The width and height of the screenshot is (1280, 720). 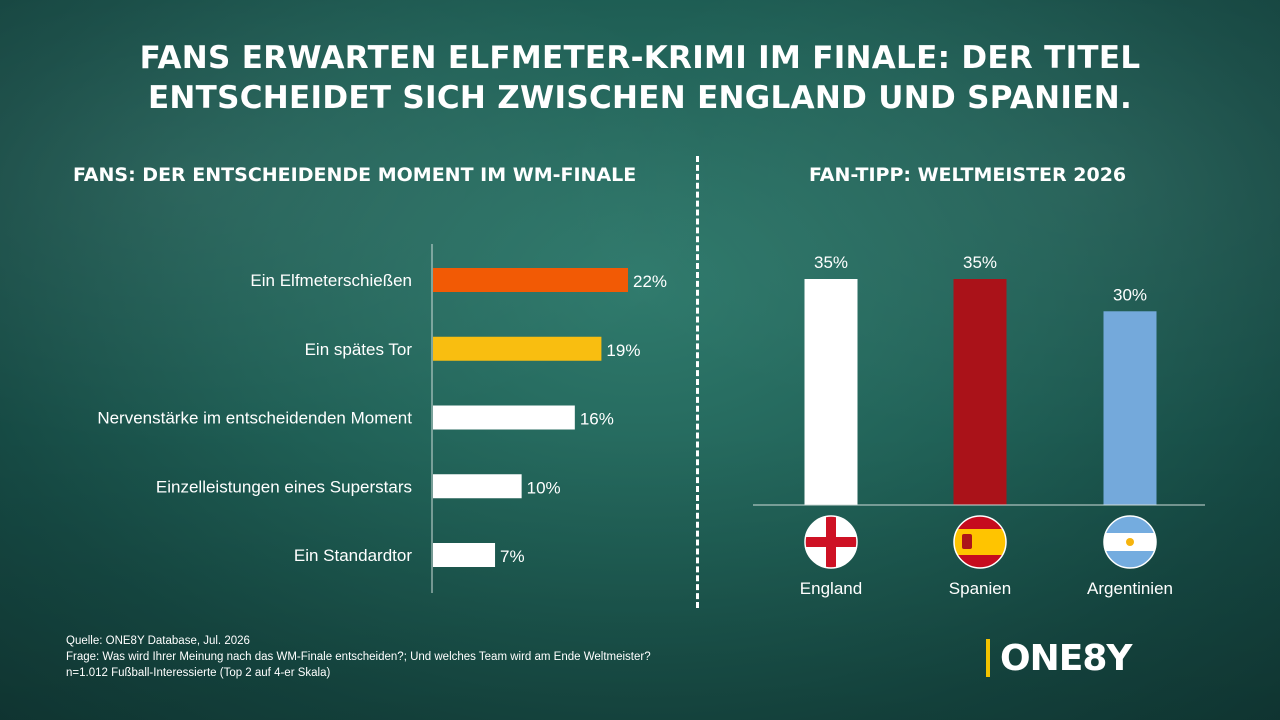 What do you see at coordinates (597, 419) in the screenshot?
I see `h-value-label-3: 16%` at bounding box center [597, 419].